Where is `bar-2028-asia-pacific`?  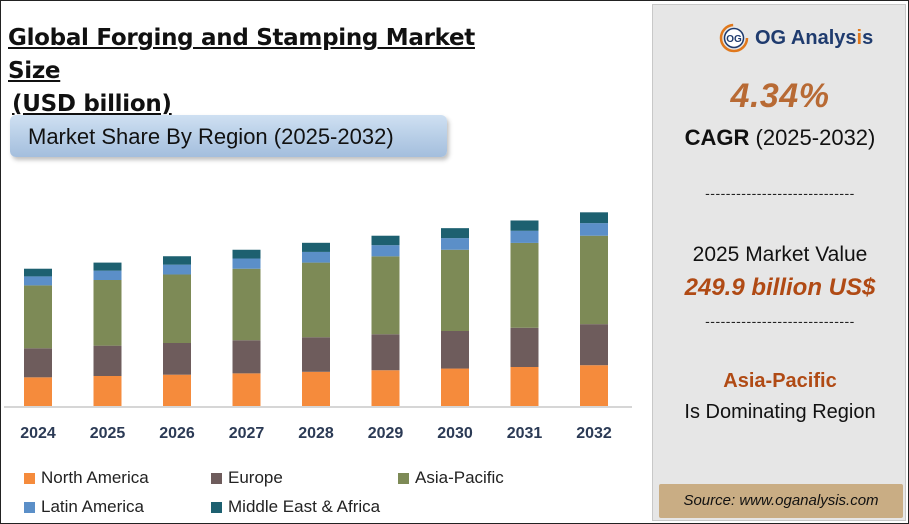
bar-2028-asia-pacific is located at coordinates (316, 300).